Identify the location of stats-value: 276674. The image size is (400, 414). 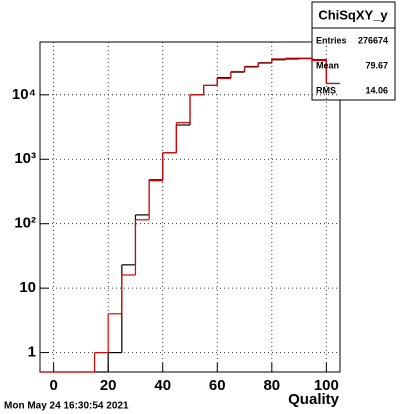
(373, 40).